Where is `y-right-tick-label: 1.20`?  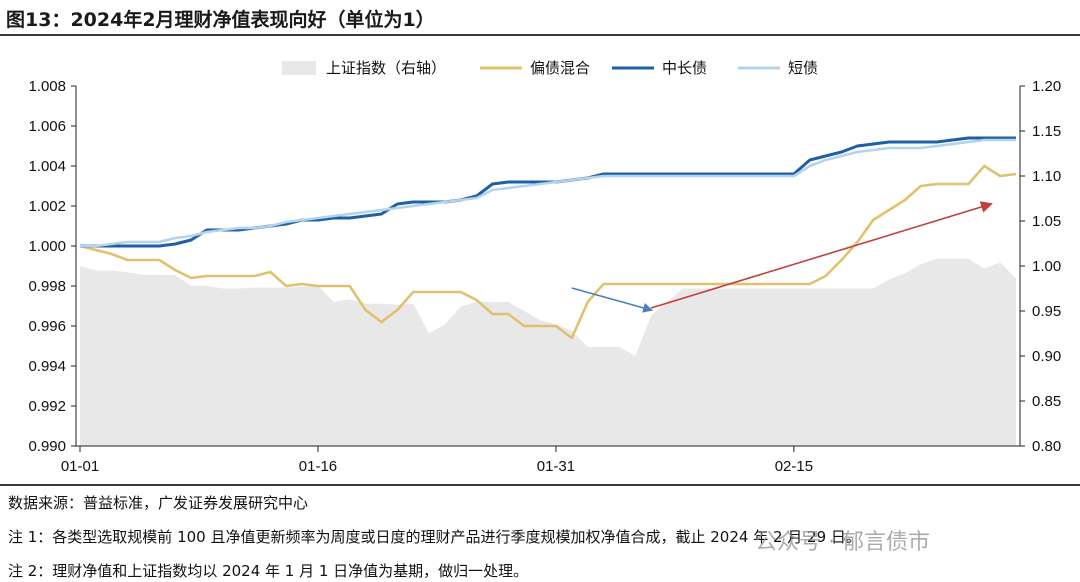 y-right-tick-label: 1.20 is located at coordinates (1046, 86).